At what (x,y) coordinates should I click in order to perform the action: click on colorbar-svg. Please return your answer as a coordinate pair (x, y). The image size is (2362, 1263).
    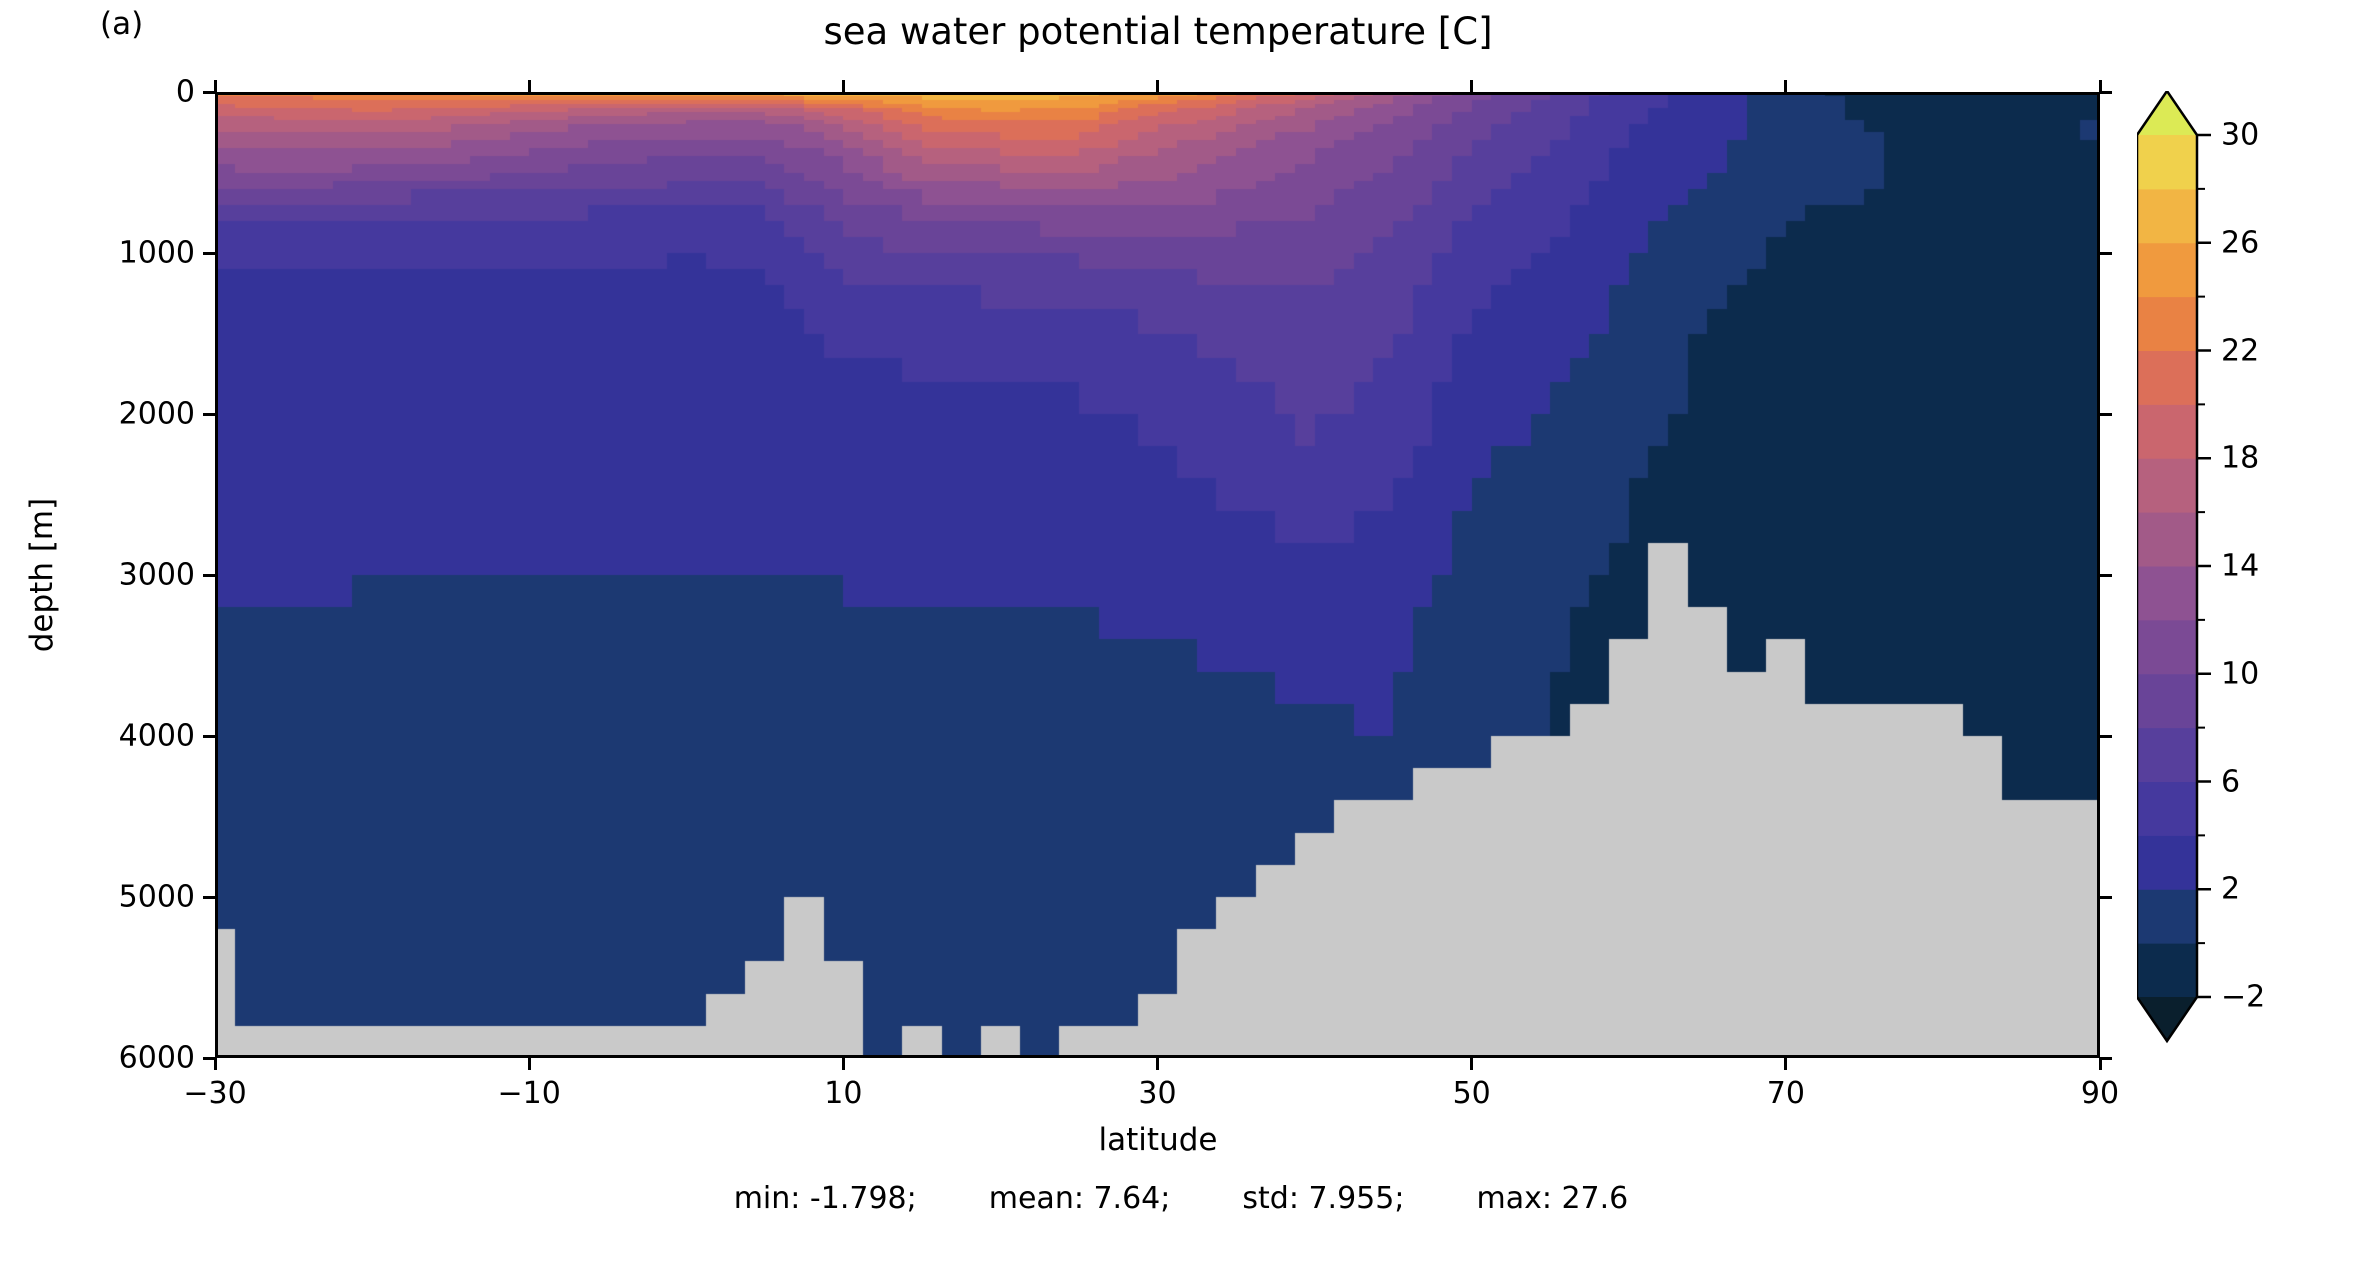
    Looking at the image, I should click on (2173, 566).